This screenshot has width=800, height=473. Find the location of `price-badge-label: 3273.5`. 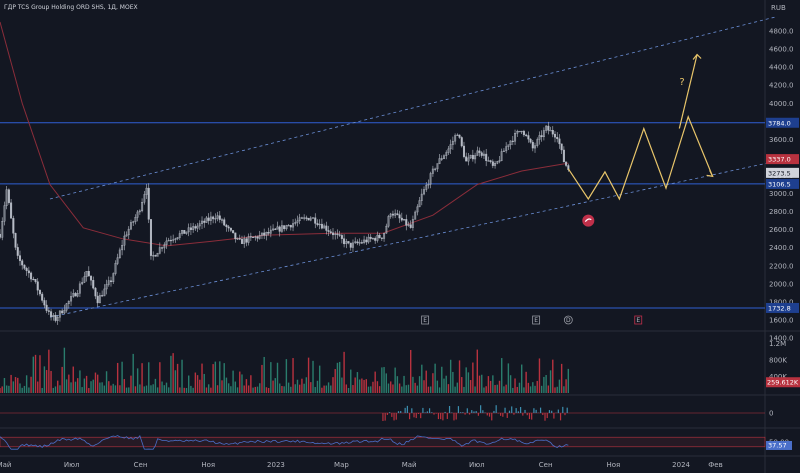

price-badge-label: 3273.5 is located at coordinates (779, 173).